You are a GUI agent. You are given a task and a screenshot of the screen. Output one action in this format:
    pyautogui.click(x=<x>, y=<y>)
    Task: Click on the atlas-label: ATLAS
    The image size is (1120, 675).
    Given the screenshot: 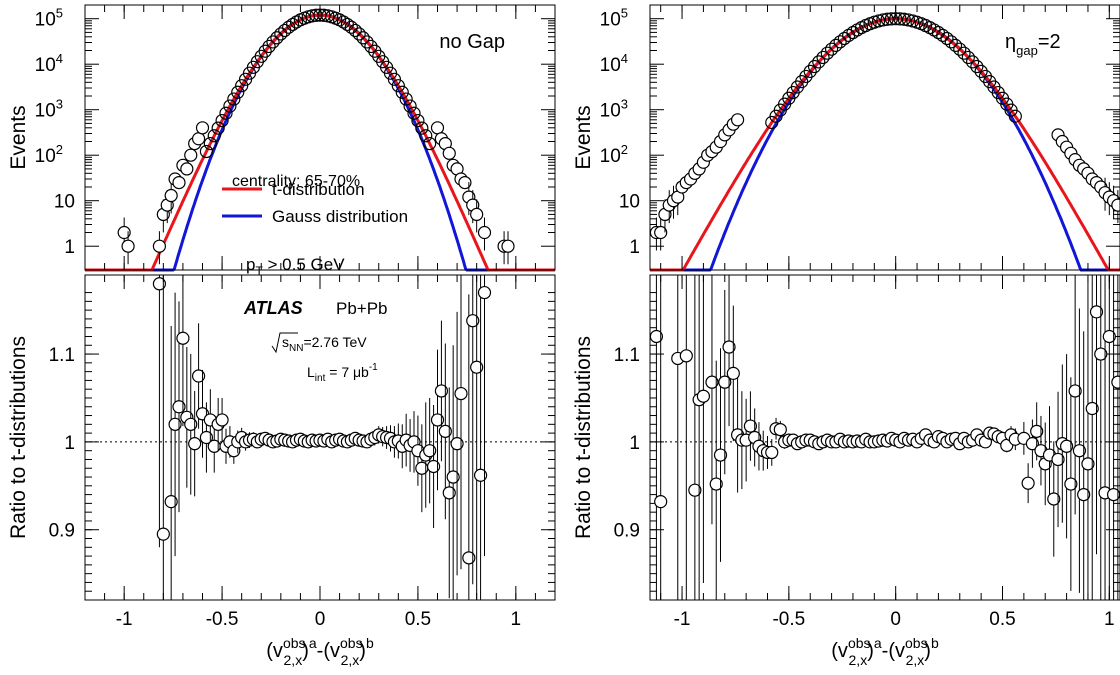 What is the action you would take?
    pyautogui.click(x=273, y=308)
    